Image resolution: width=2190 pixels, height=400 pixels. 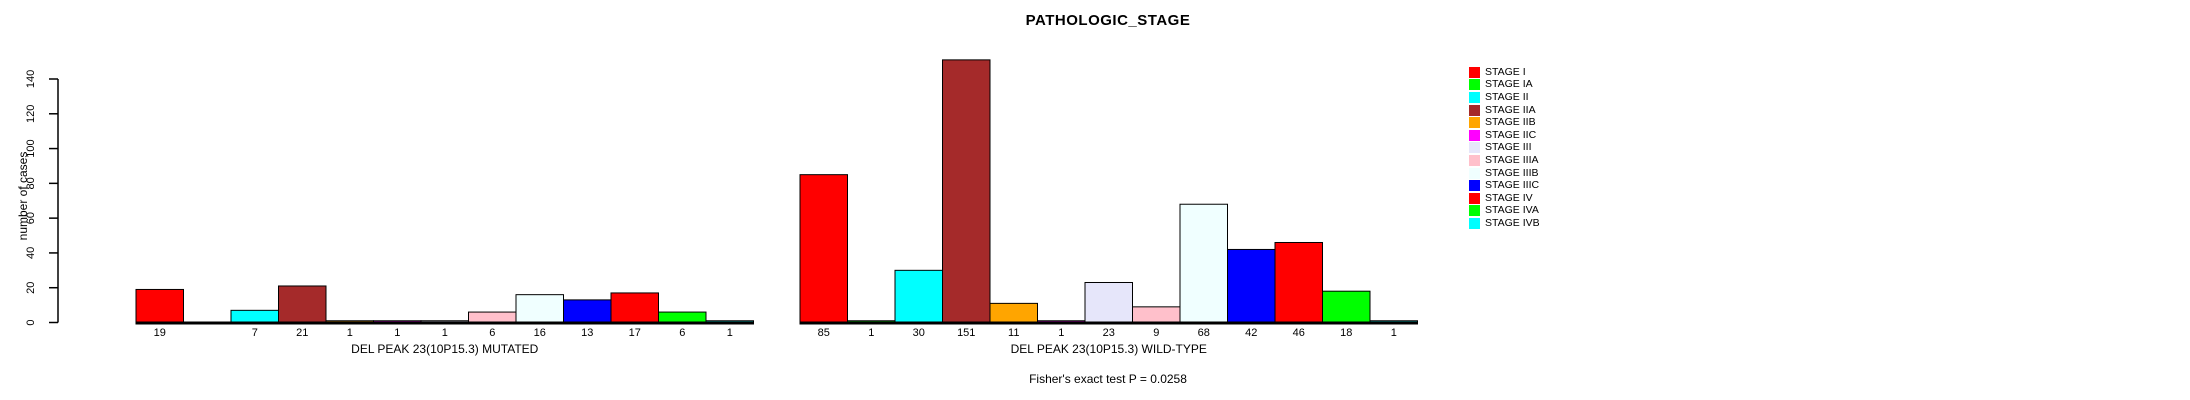 I want to click on legend-label: STAGE IIA, so click(x=1510, y=109).